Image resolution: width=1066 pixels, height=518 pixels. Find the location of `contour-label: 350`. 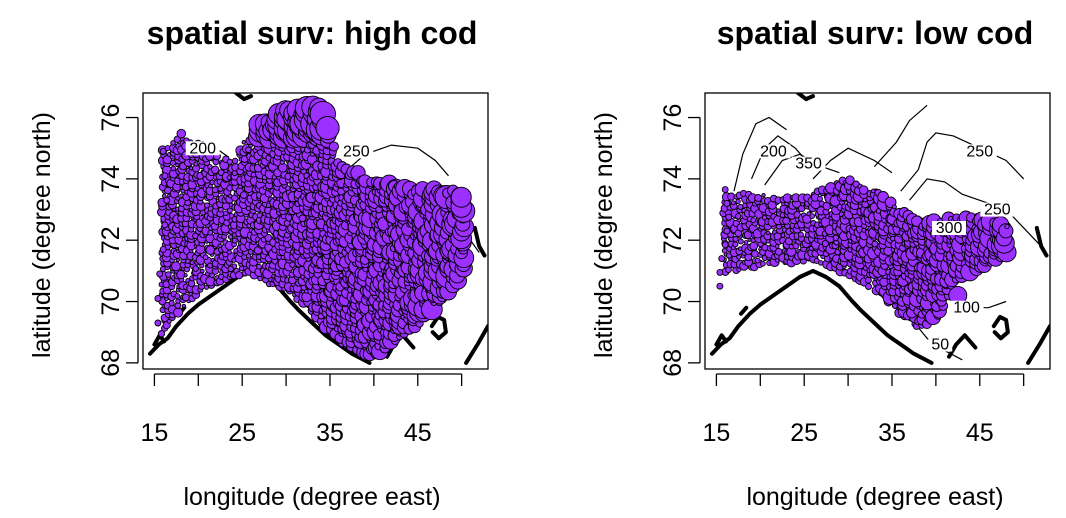

contour-label: 350 is located at coordinates (808, 164).